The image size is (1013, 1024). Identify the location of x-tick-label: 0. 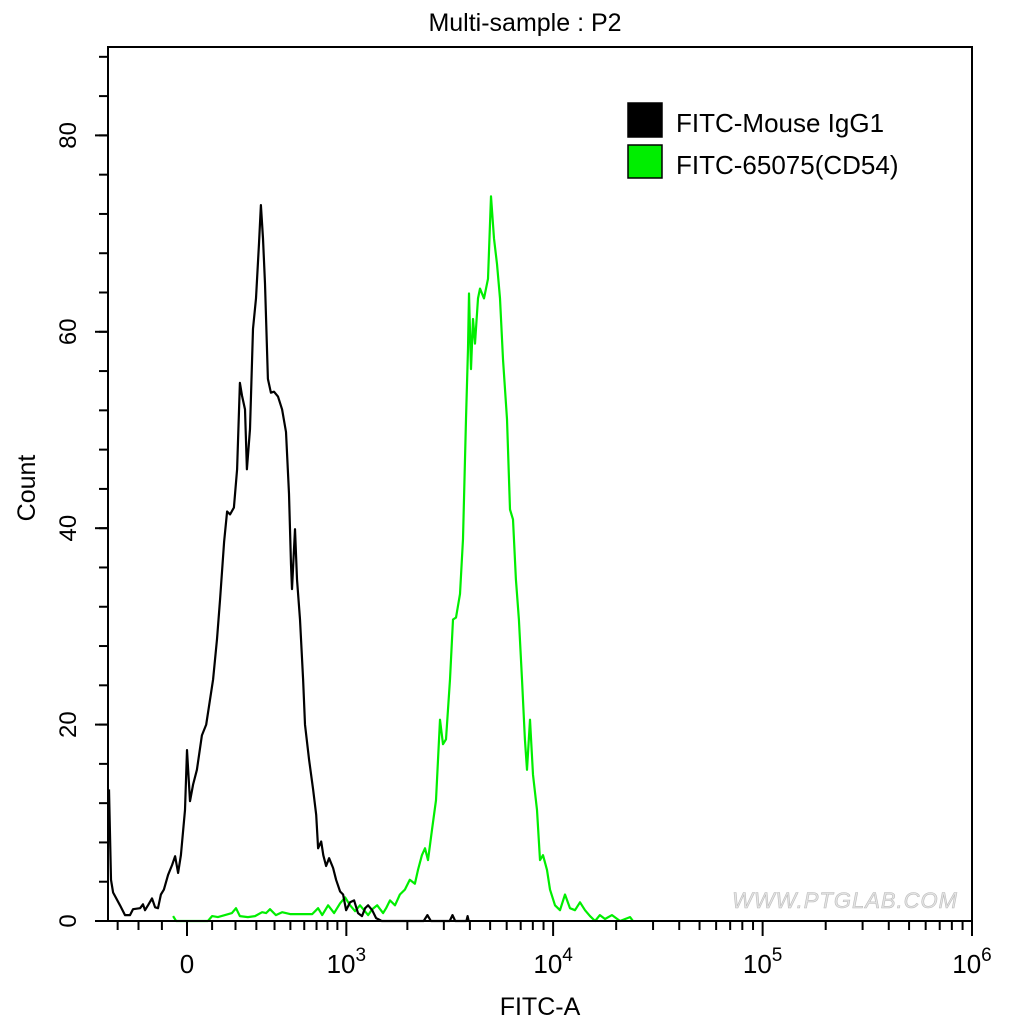
(187, 964).